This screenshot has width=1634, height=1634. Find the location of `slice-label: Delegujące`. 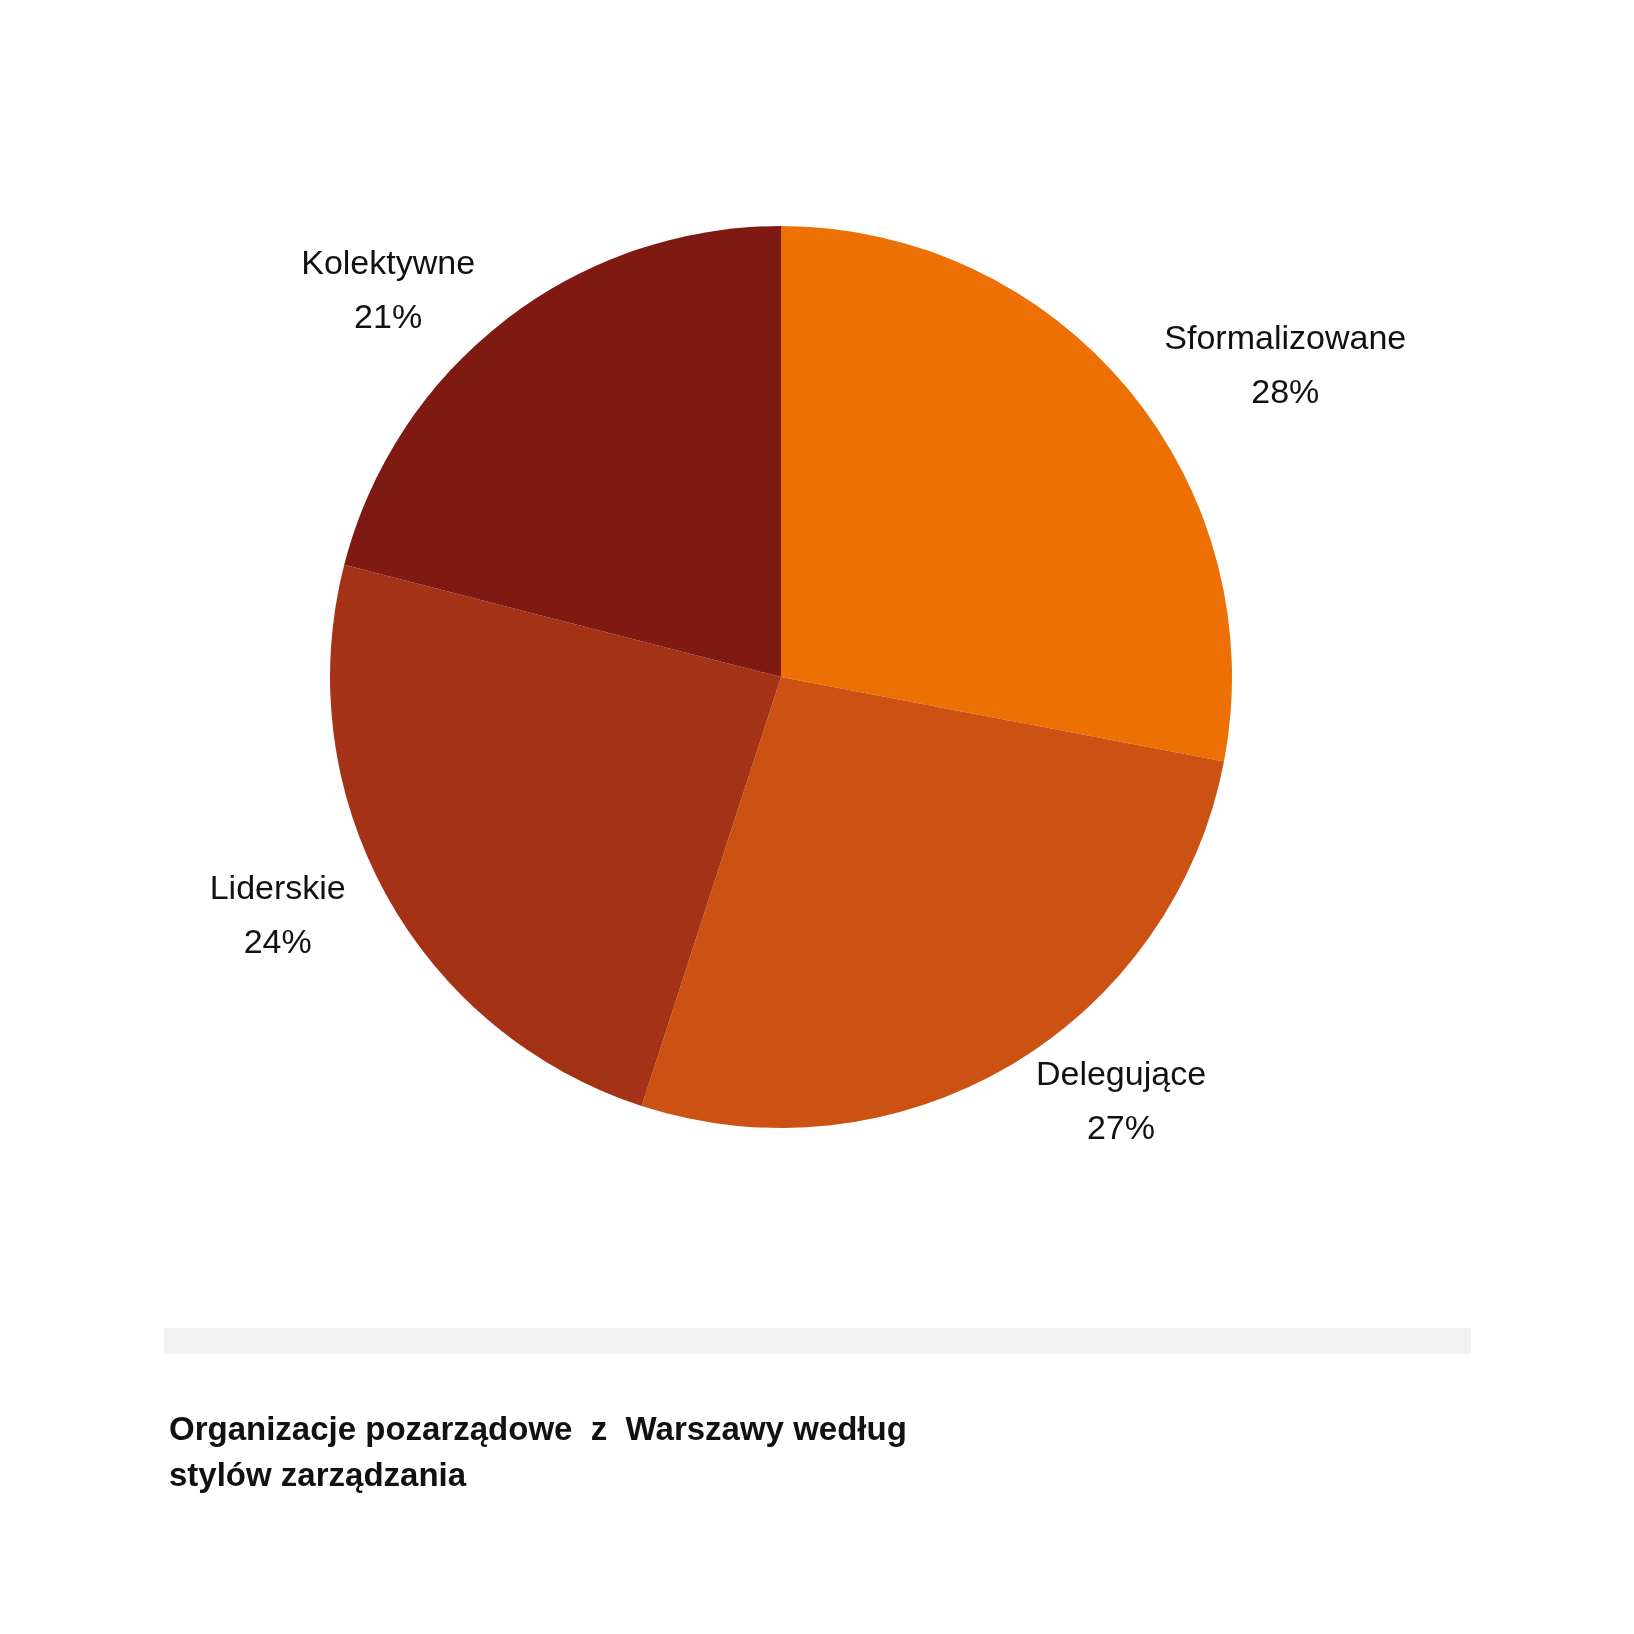

slice-label: Delegujące is located at coordinates (1121, 1072).